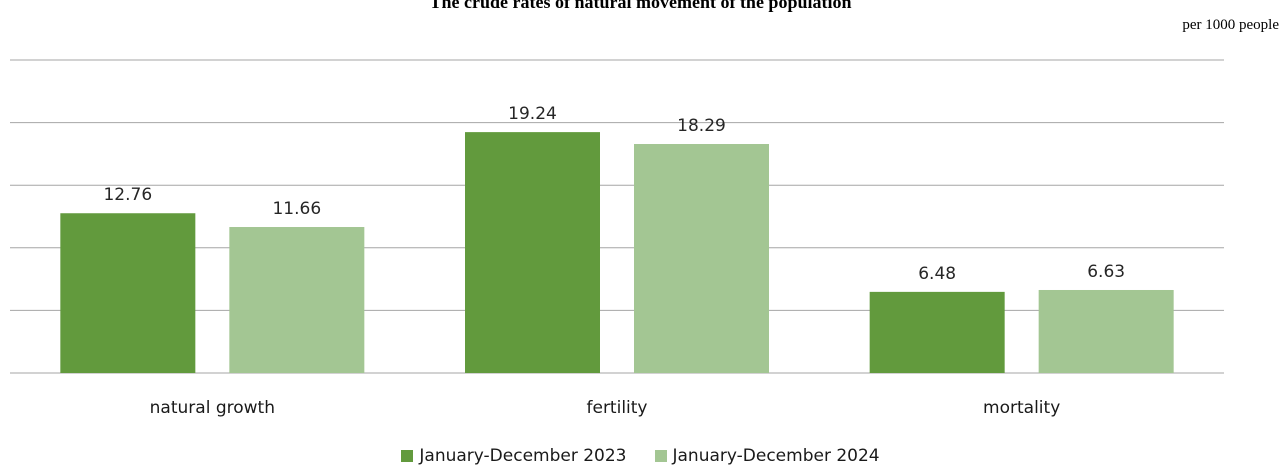 The height and width of the screenshot is (468, 1281). I want to click on data-label: 11.66, so click(296, 209).